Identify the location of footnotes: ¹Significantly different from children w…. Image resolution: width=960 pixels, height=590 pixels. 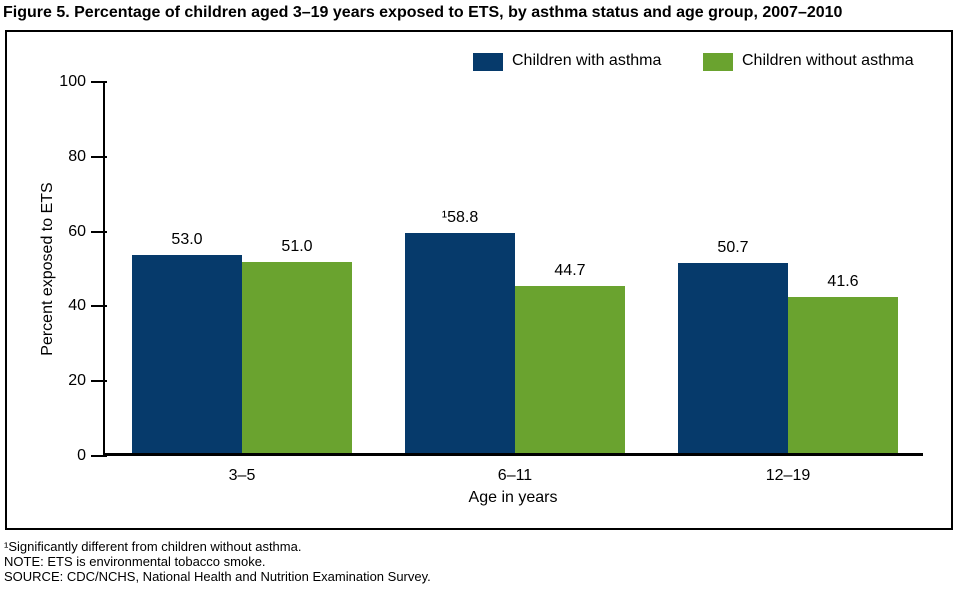
(217, 561).